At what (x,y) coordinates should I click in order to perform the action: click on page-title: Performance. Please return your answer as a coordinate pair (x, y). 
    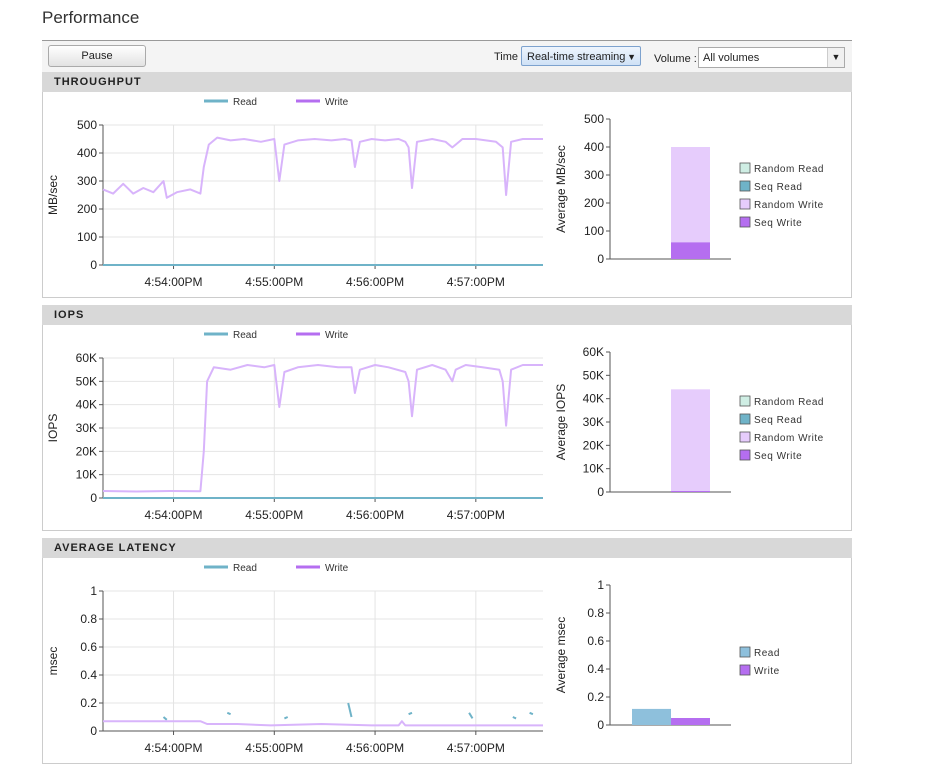
    Looking at the image, I should click on (91, 17).